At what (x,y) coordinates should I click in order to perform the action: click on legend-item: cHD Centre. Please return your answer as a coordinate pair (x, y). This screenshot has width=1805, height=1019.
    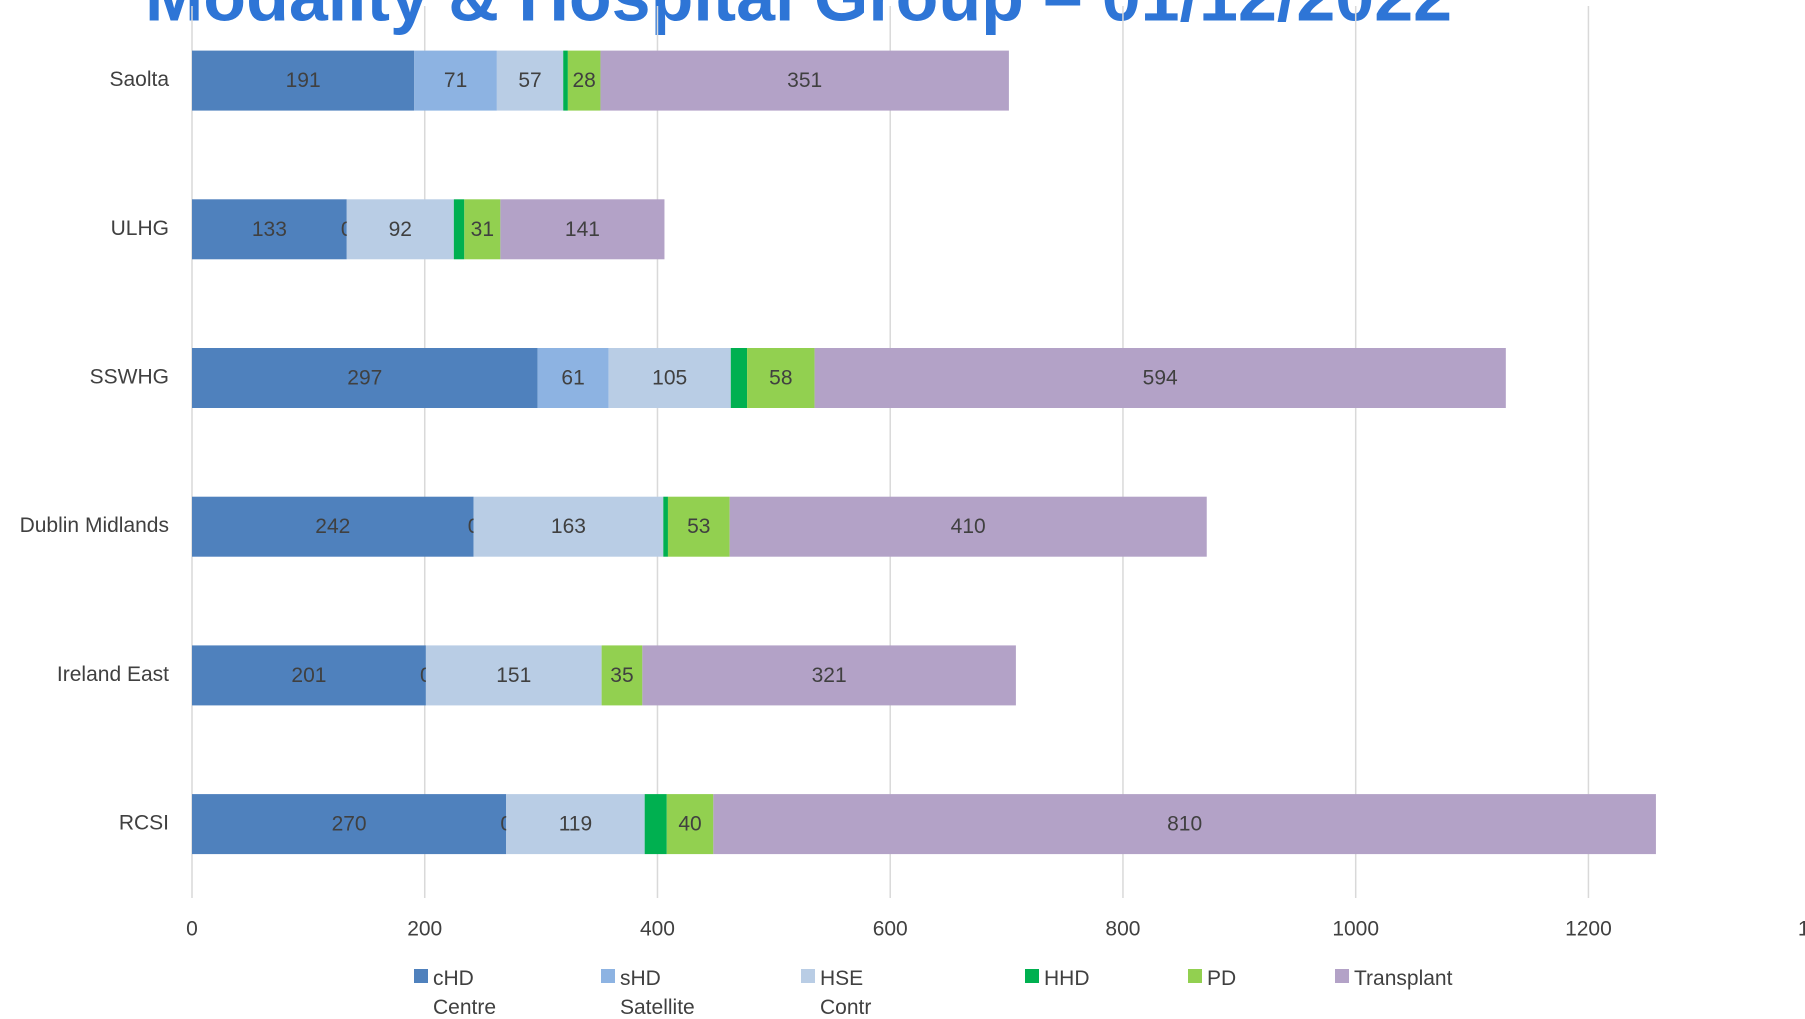
    Looking at the image, I should click on (455, 991).